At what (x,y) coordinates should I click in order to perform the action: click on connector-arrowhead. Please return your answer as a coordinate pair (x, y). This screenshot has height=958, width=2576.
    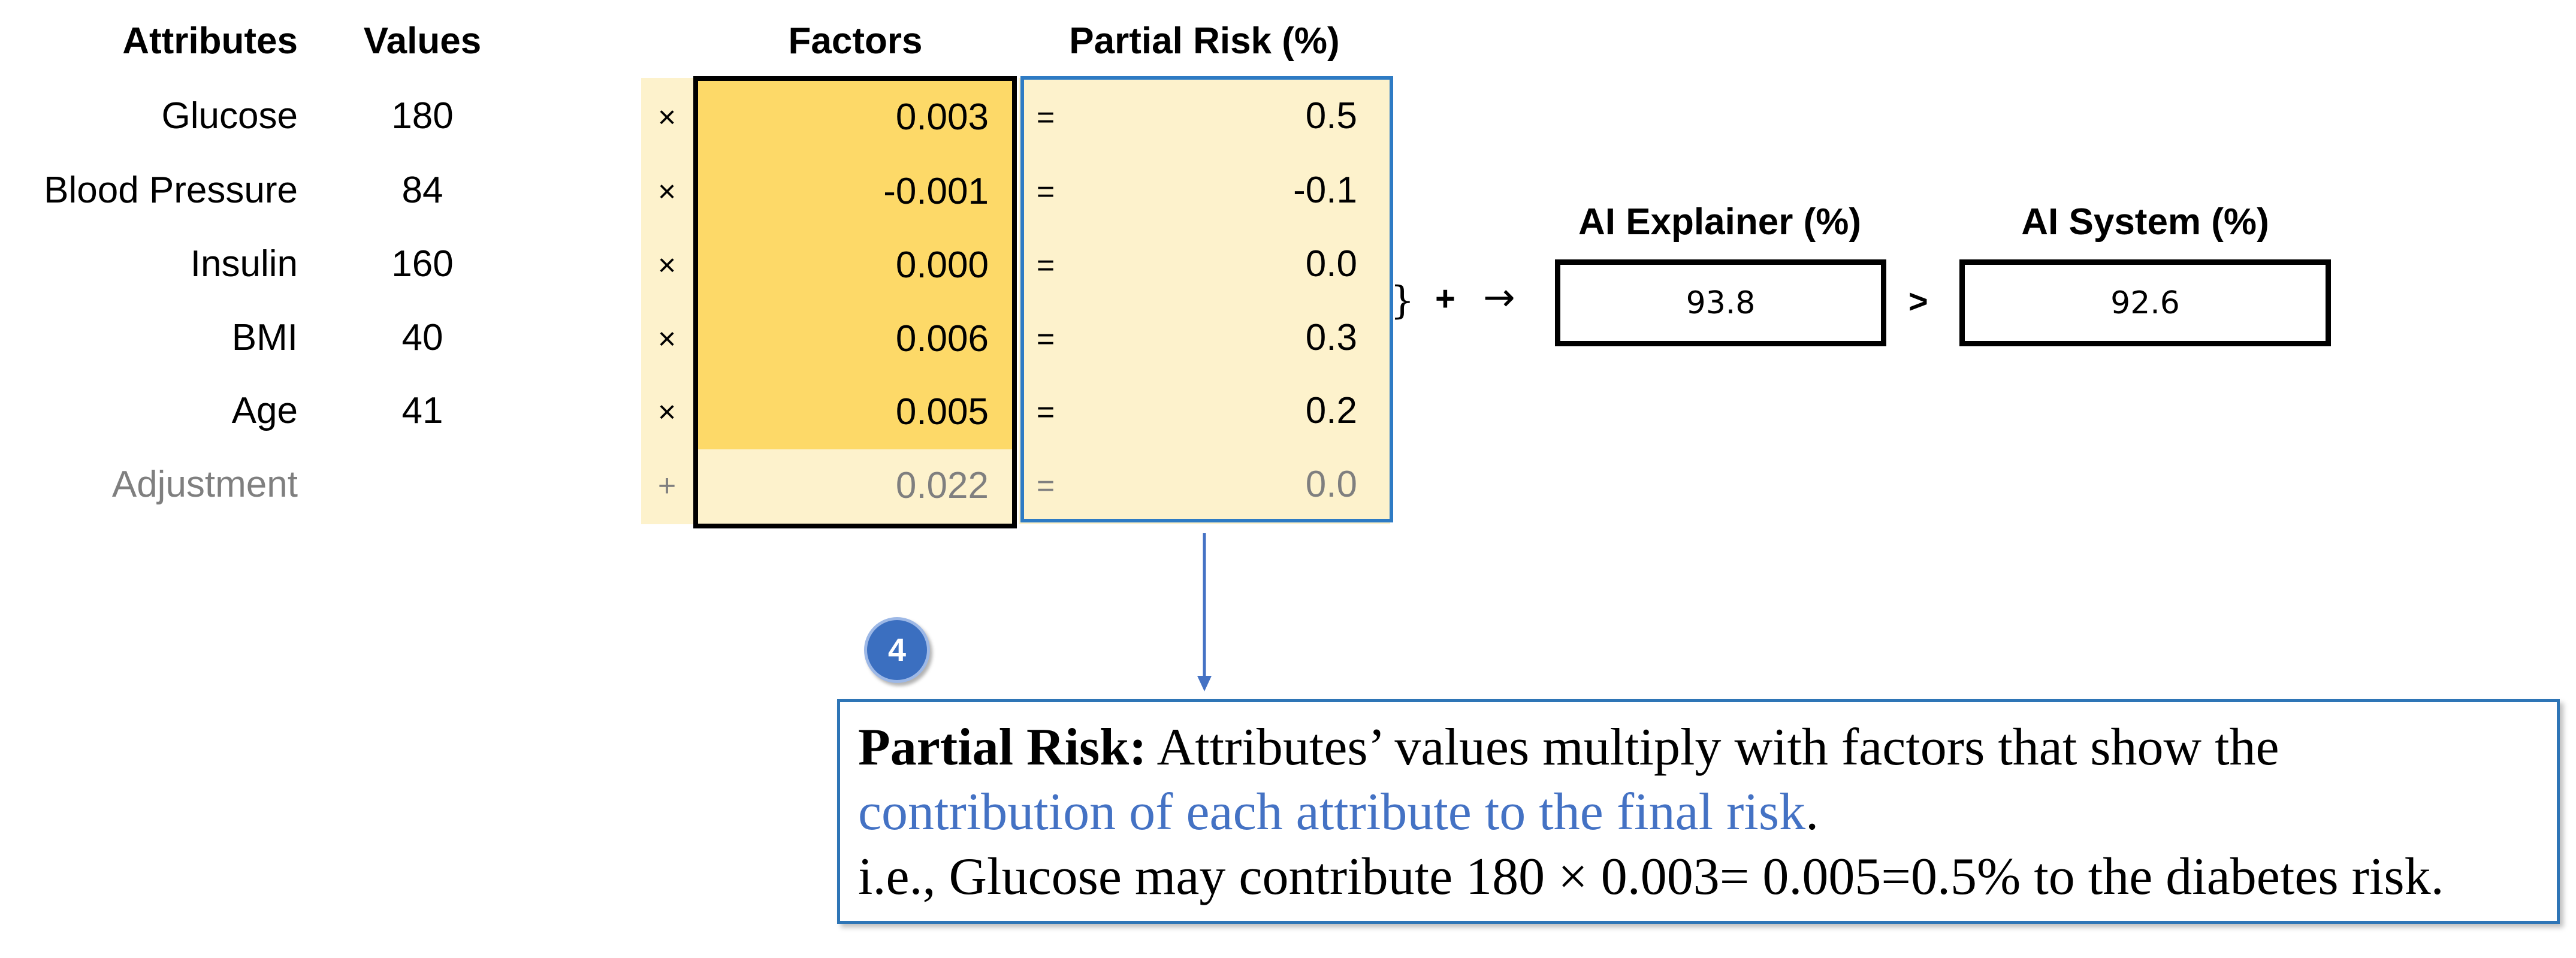
    Looking at the image, I should click on (1205, 683).